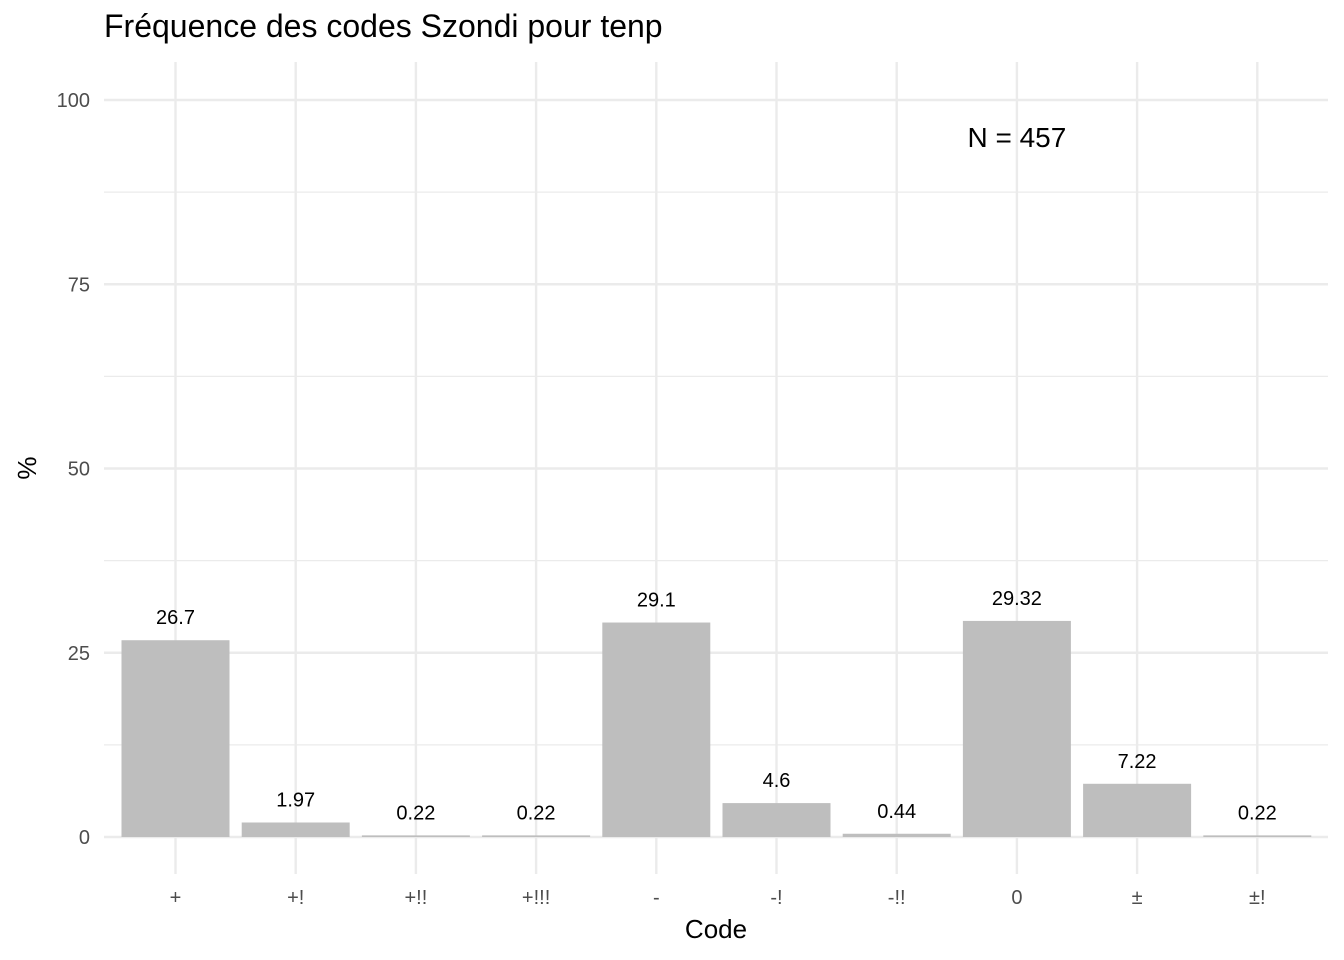 Image resolution: width=1344 pixels, height=960 pixels. What do you see at coordinates (295, 800) in the screenshot?
I see `data-label: 1.97` at bounding box center [295, 800].